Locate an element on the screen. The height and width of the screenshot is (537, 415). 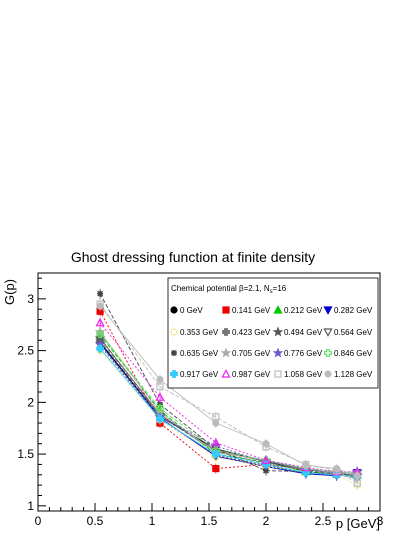
legend-item: 0.987 GeV is located at coordinates (246, 374).